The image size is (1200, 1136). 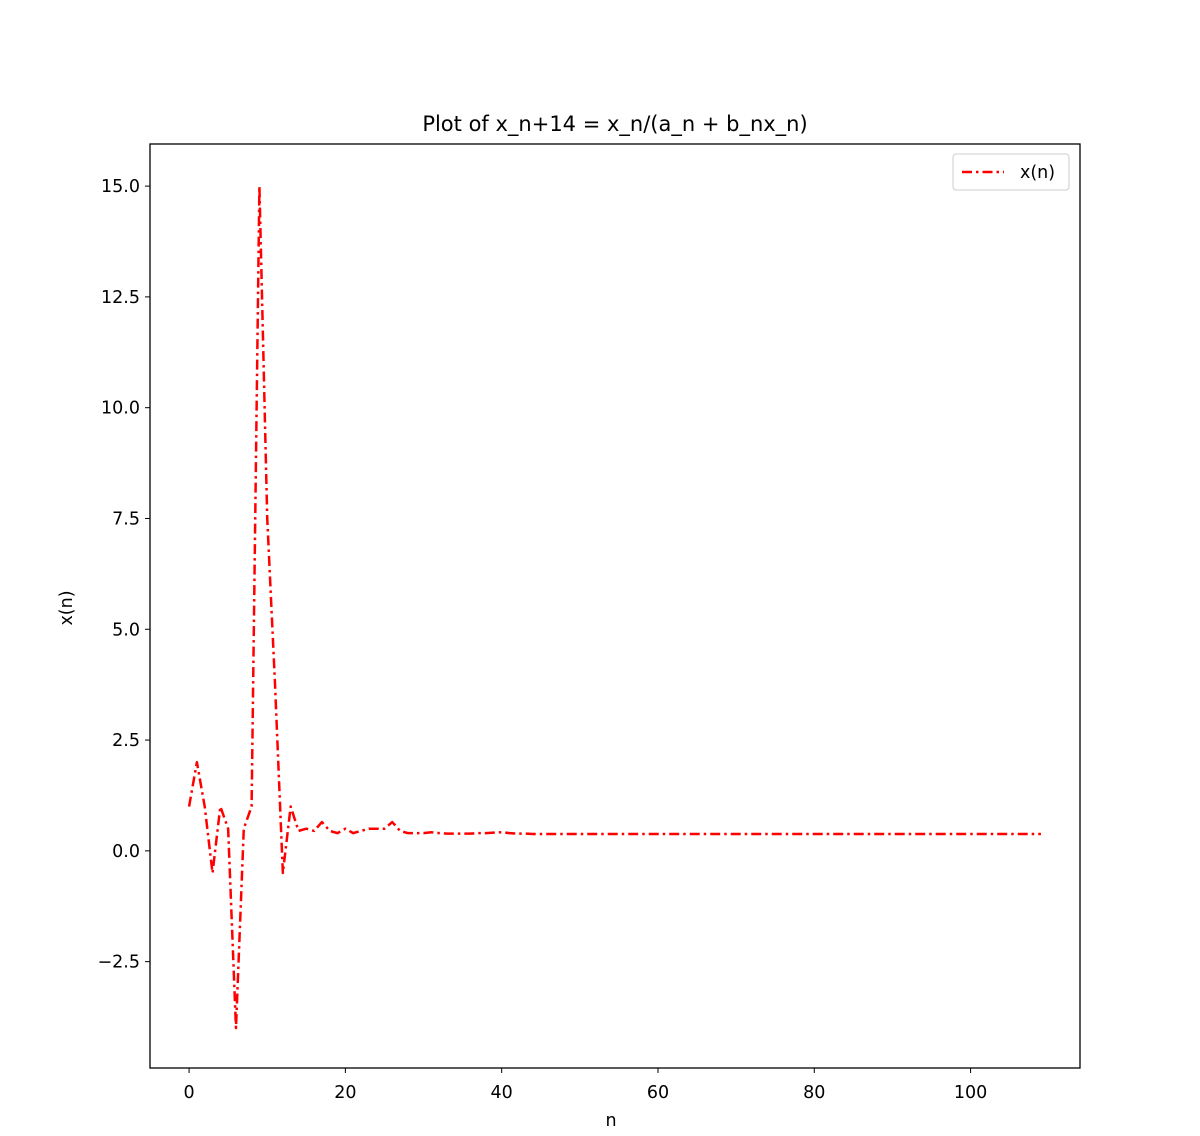 What do you see at coordinates (126, 519) in the screenshot?
I see `y-tick-label: 7.5` at bounding box center [126, 519].